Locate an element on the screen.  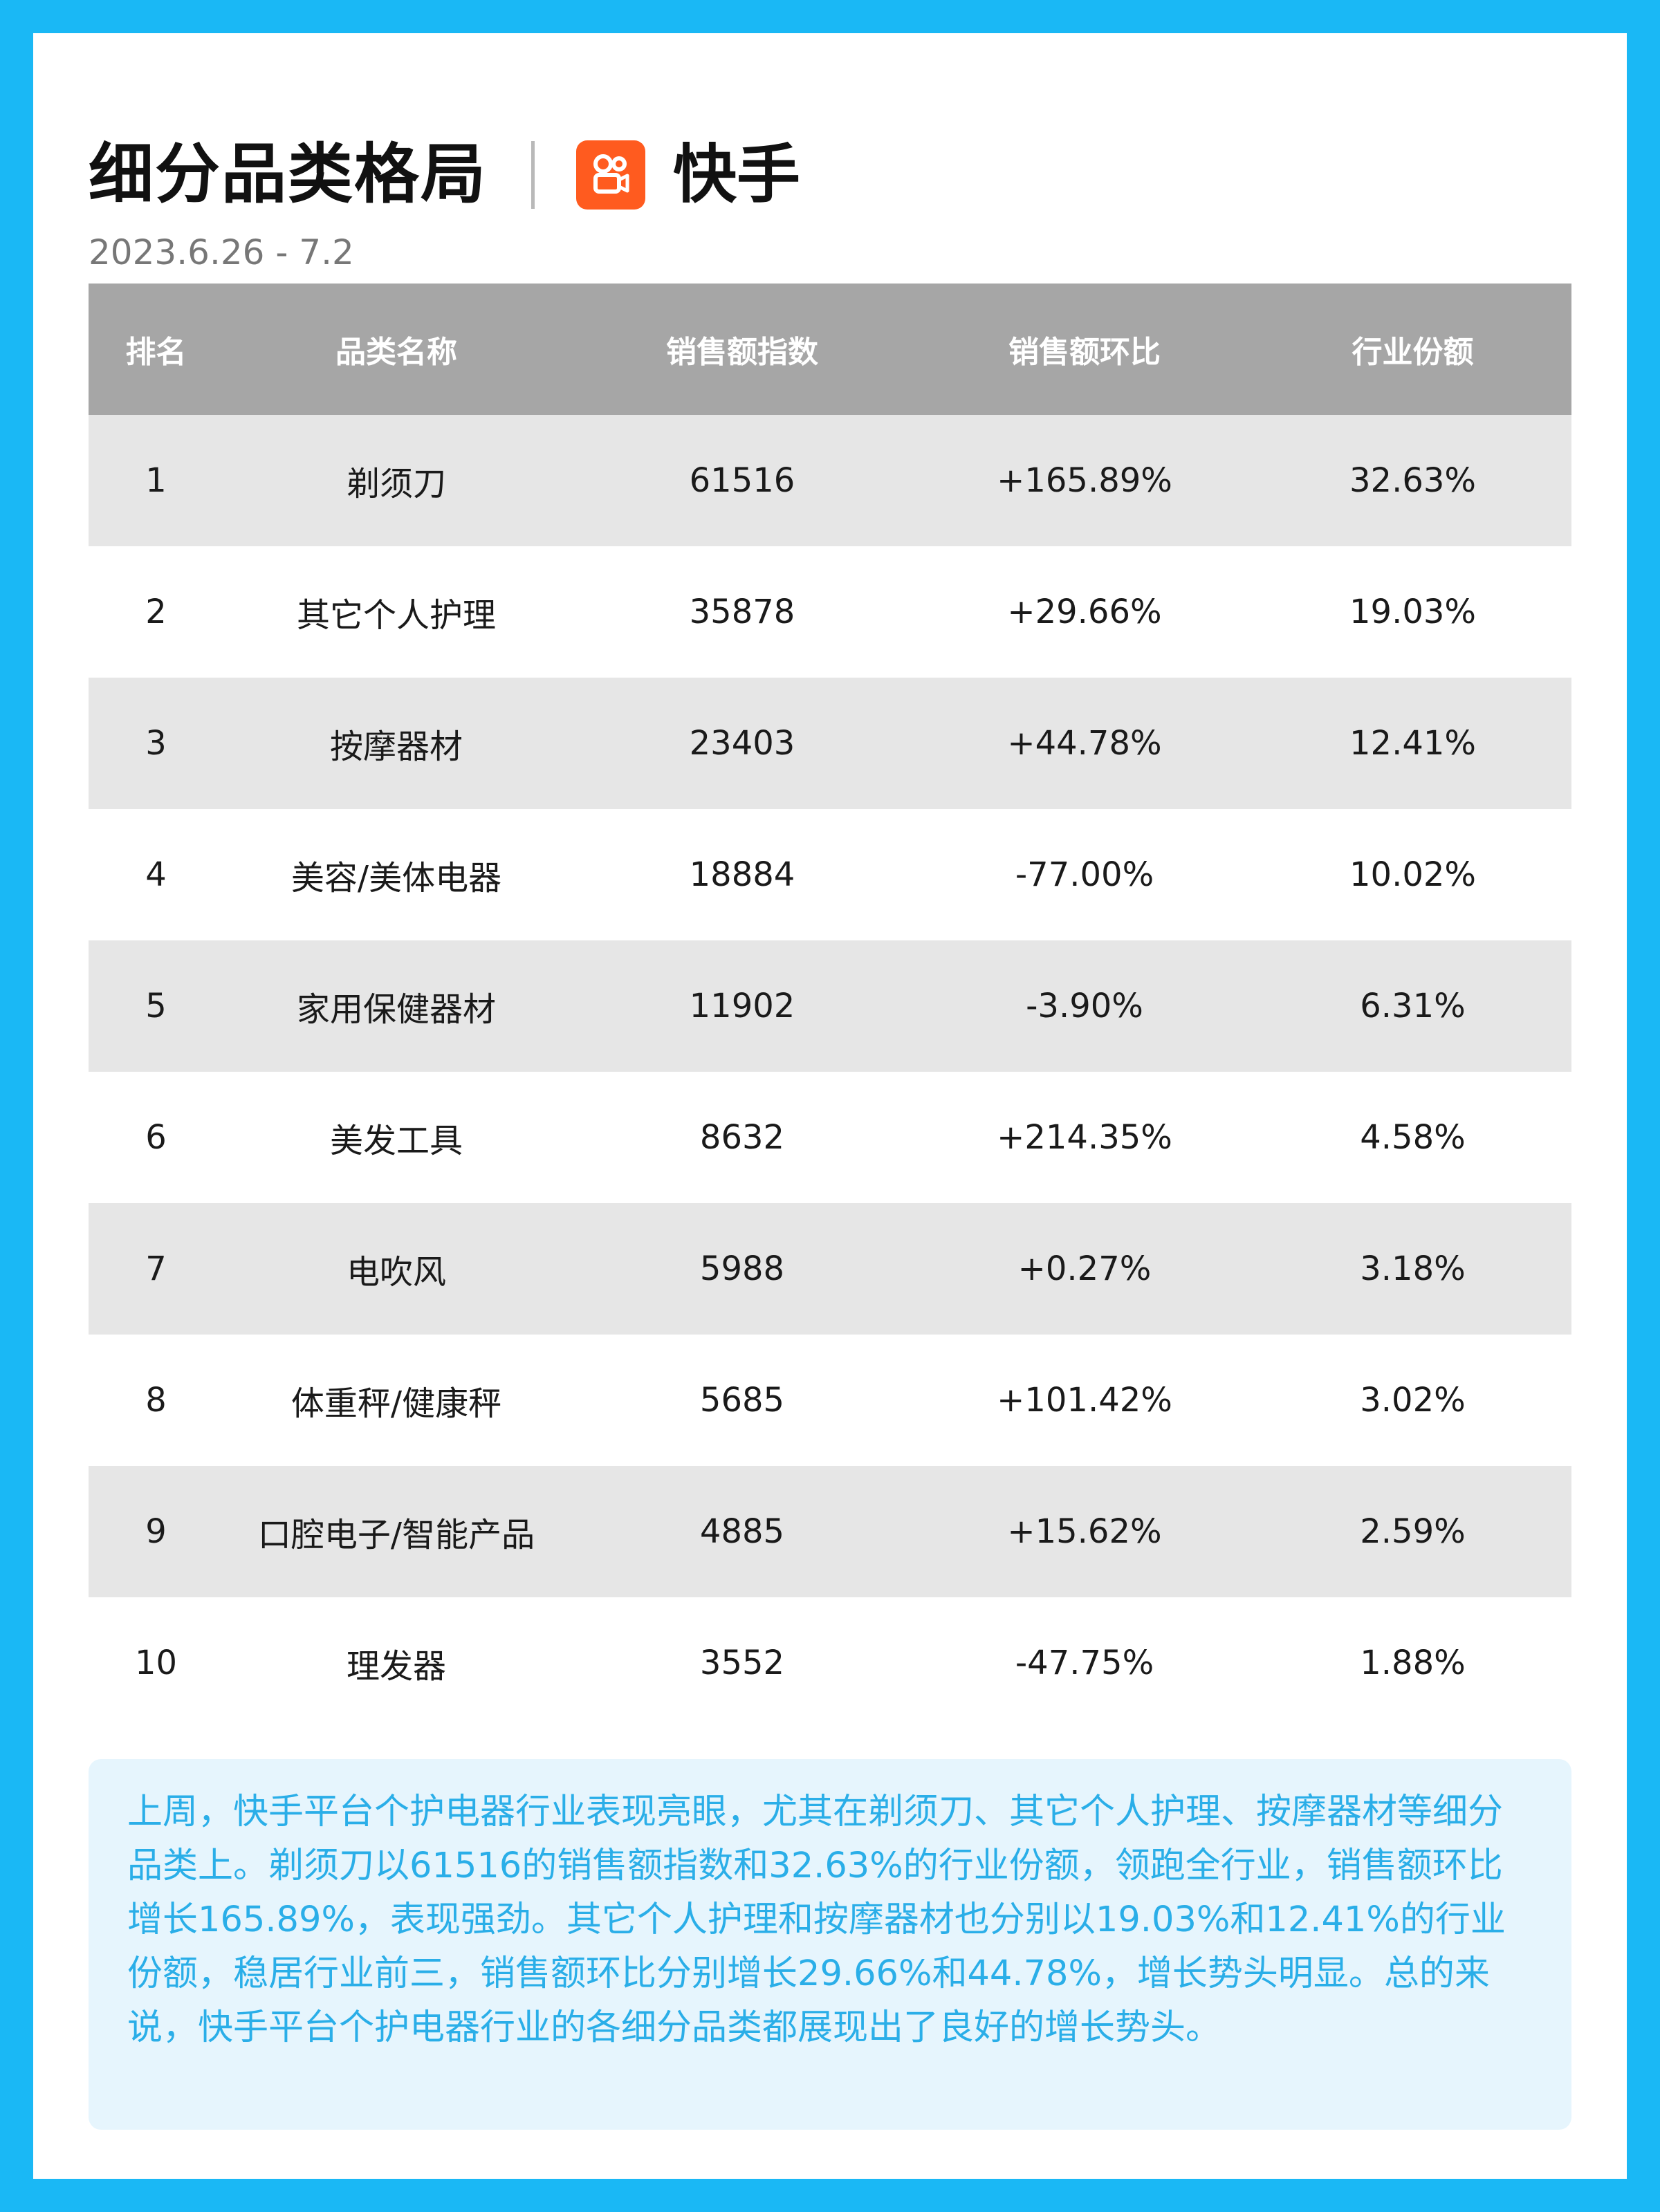
category-cell: 美容/美体电器 is located at coordinates (396, 878).